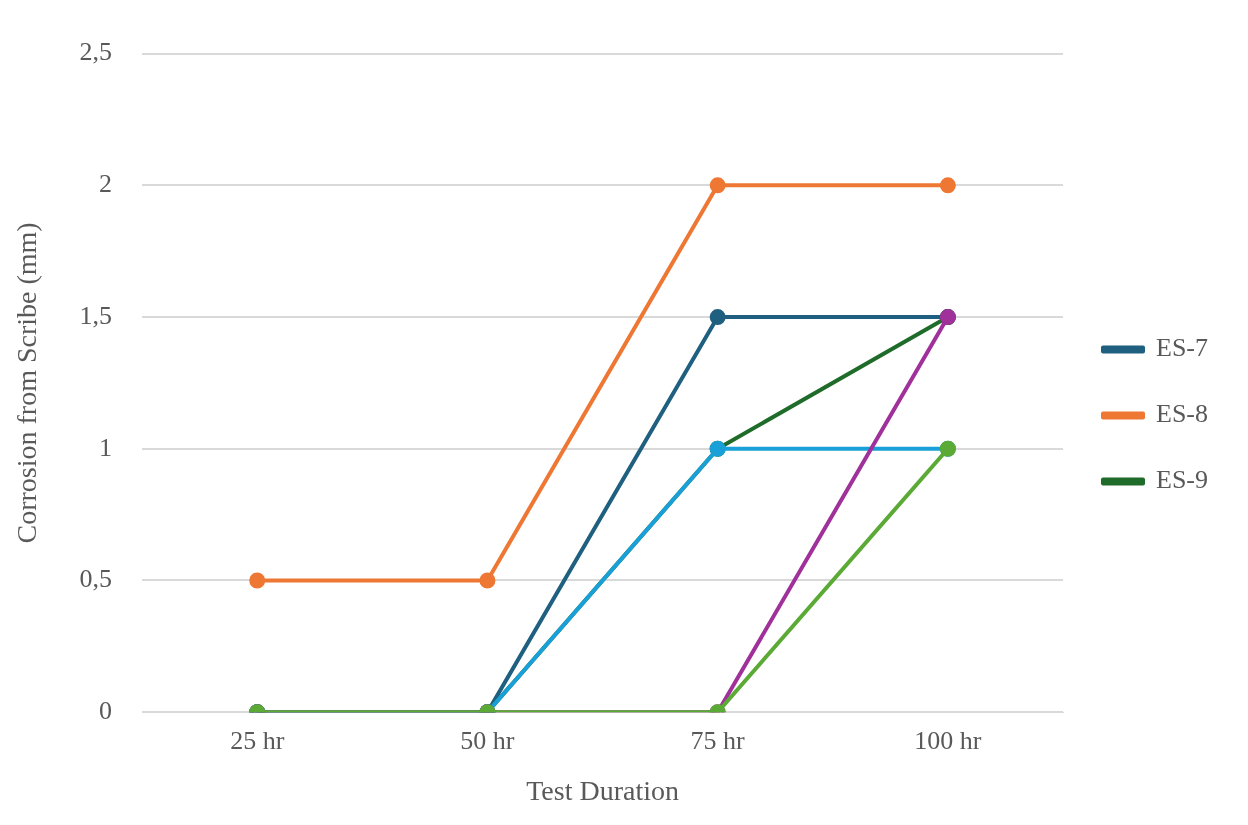  What do you see at coordinates (106, 711) in the screenshot?
I see `y-tick-label: 0` at bounding box center [106, 711].